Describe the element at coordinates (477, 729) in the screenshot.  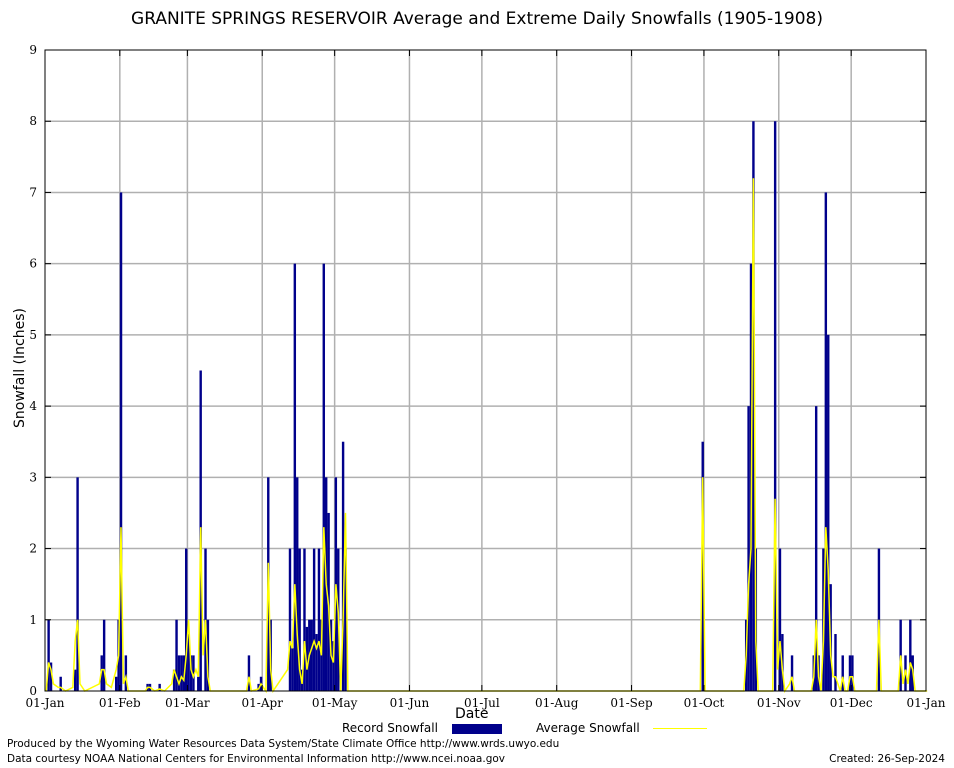
I see `legend-record-swatch` at that location.